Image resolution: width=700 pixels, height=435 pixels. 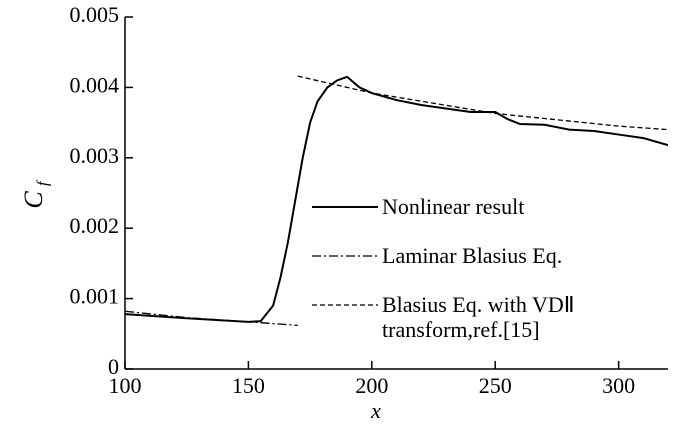 I want to click on x-tick-label: 250, so click(x=495, y=385).